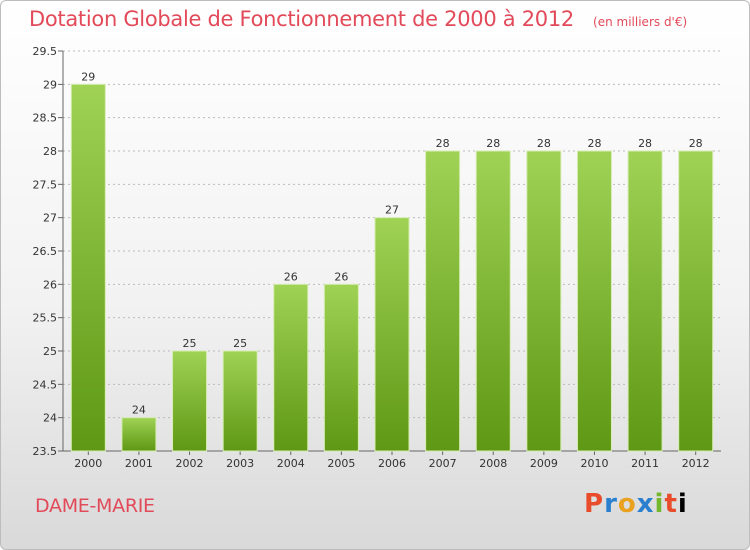  I want to click on x-tick-label-2002: 2002, so click(190, 463).